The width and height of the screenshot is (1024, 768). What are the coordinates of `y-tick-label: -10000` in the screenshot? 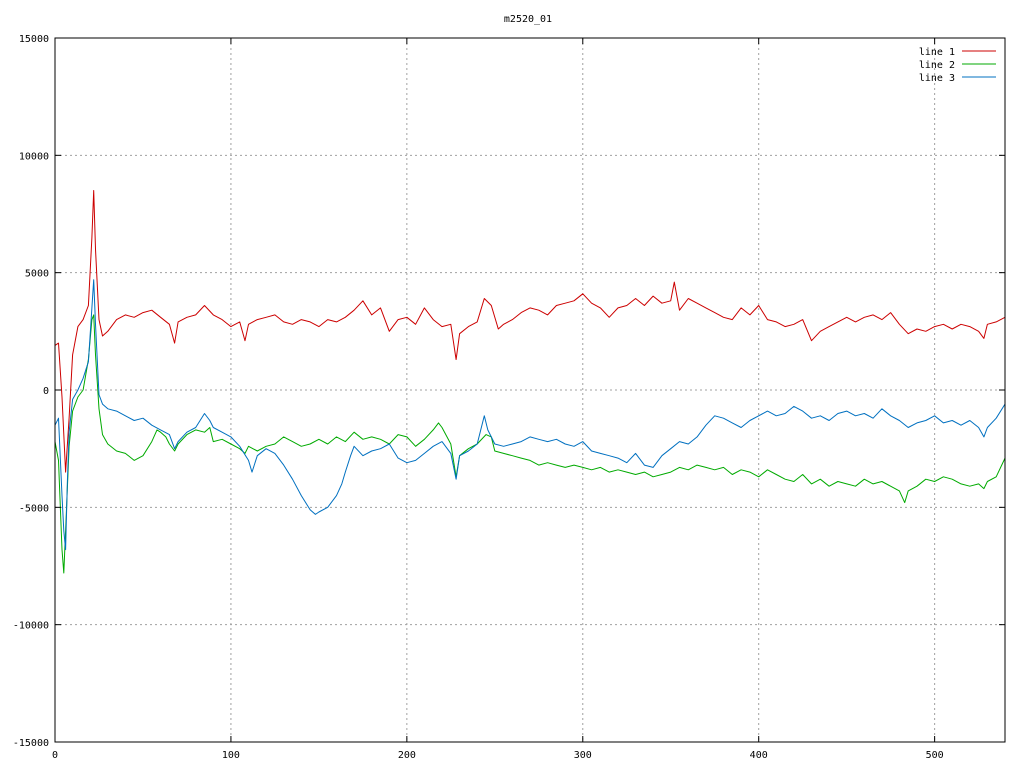 It's located at (31, 626).